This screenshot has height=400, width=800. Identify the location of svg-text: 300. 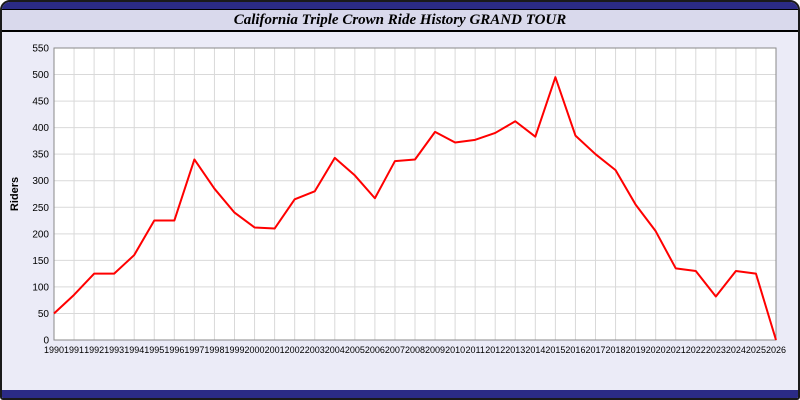
(40, 181).